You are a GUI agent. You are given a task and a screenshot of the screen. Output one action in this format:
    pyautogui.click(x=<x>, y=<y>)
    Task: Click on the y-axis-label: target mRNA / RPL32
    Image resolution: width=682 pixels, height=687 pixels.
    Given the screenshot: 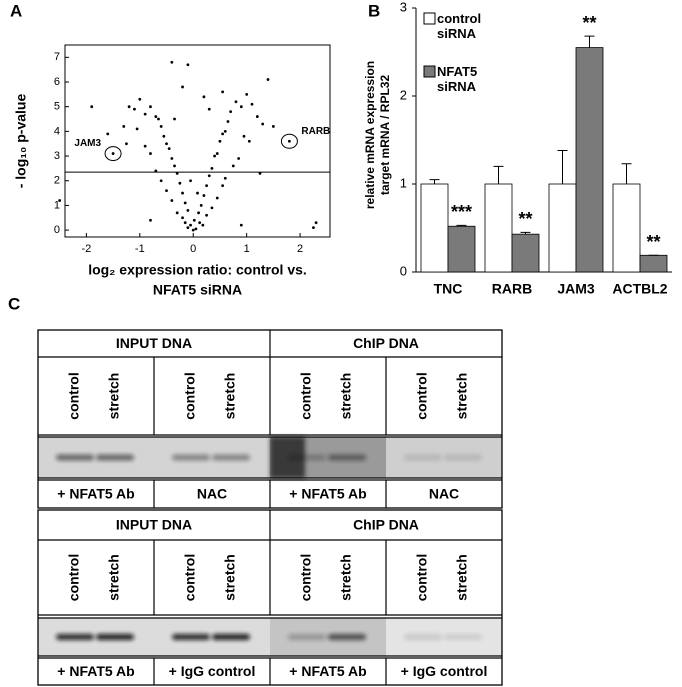 What is the action you would take?
    pyautogui.click(x=385, y=135)
    